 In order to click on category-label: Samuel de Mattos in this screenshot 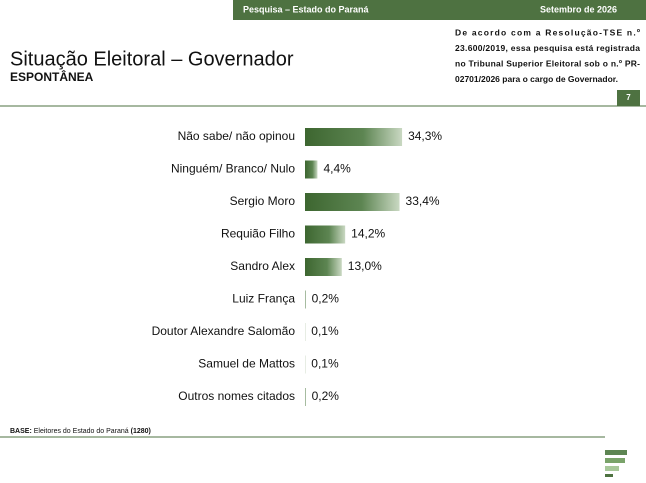, I will do `click(246, 364)`.